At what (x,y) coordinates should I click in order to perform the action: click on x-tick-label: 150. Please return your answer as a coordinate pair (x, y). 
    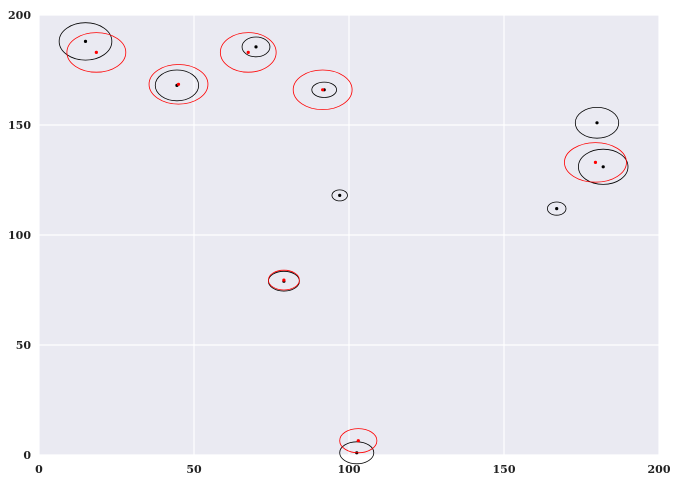
    Looking at the image, I should click on (504, 469).